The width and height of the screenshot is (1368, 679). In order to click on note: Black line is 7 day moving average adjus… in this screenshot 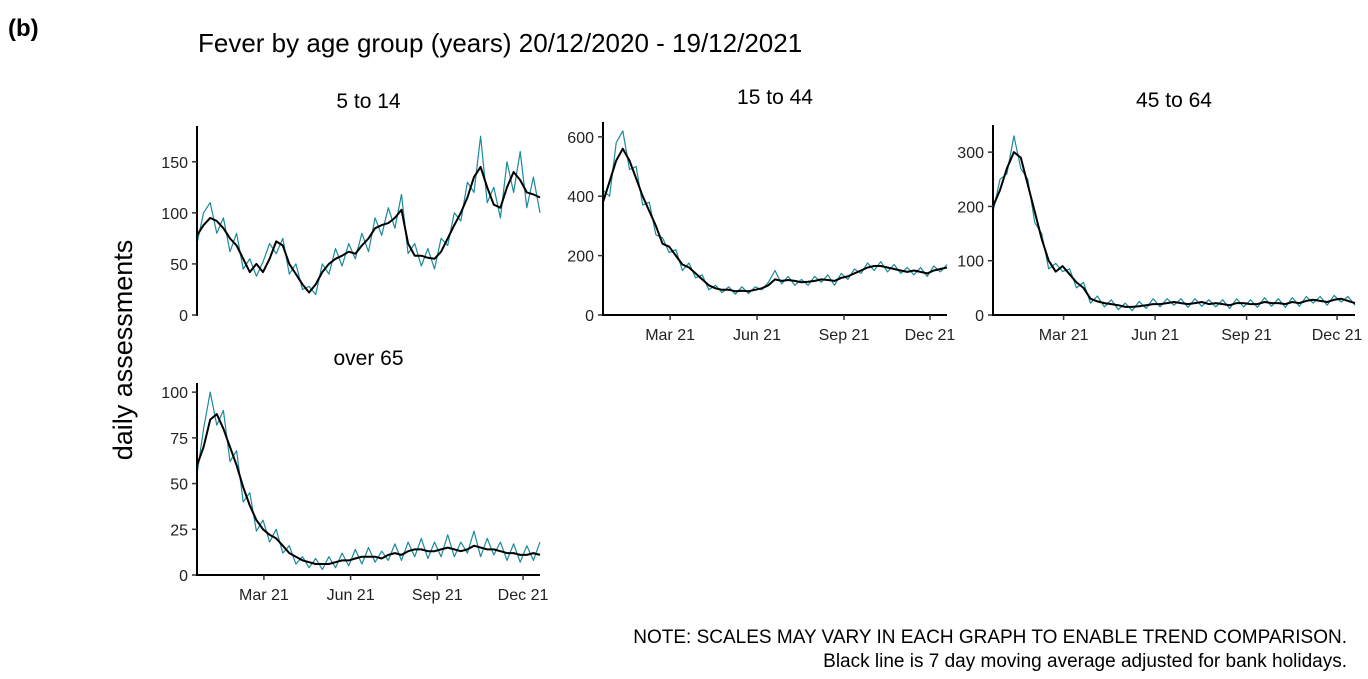, I will do `click(1085, 661)`.